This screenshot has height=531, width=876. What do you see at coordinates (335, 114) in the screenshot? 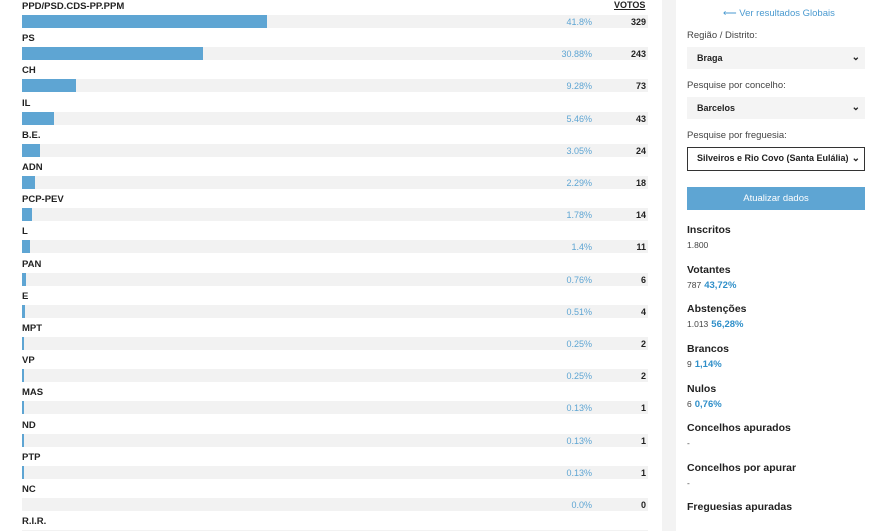
I see `party-row: IL 5.46% 43` at bounding box center [335, 114].